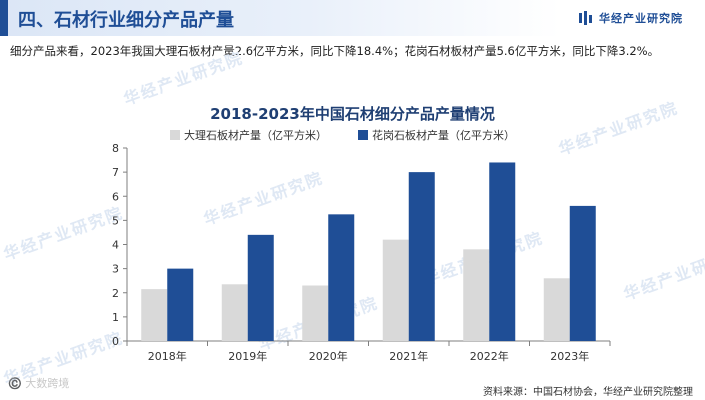  I want to click on x-tick-label: 2018年, so click(167, 356).